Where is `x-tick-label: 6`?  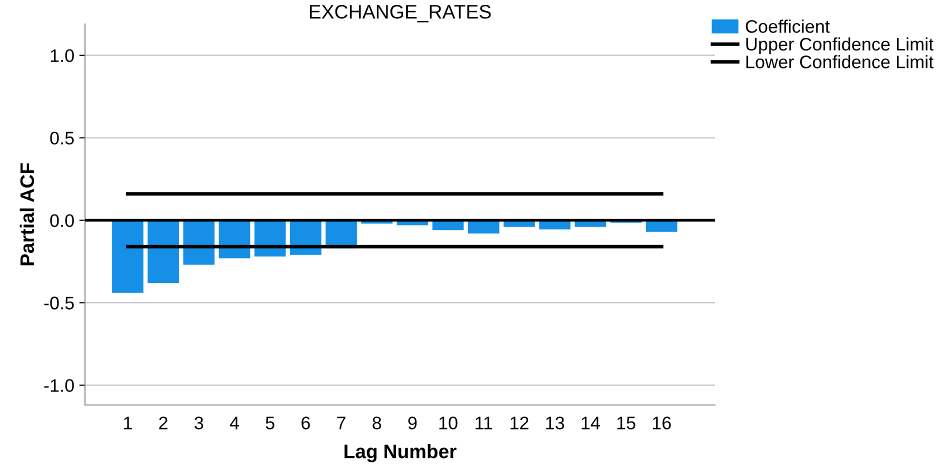
x-tick-label: 6 is located at coordinates (306, 423).